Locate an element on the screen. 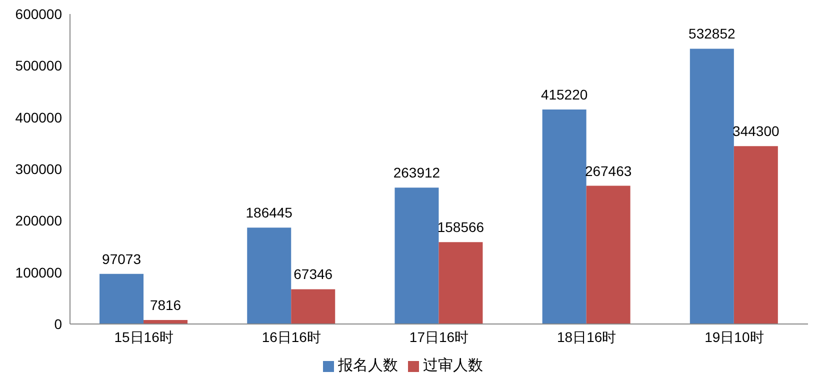 This screenshot has height=387, width=820. y-tick-label: 200000 is located at coordinates (38, 220).